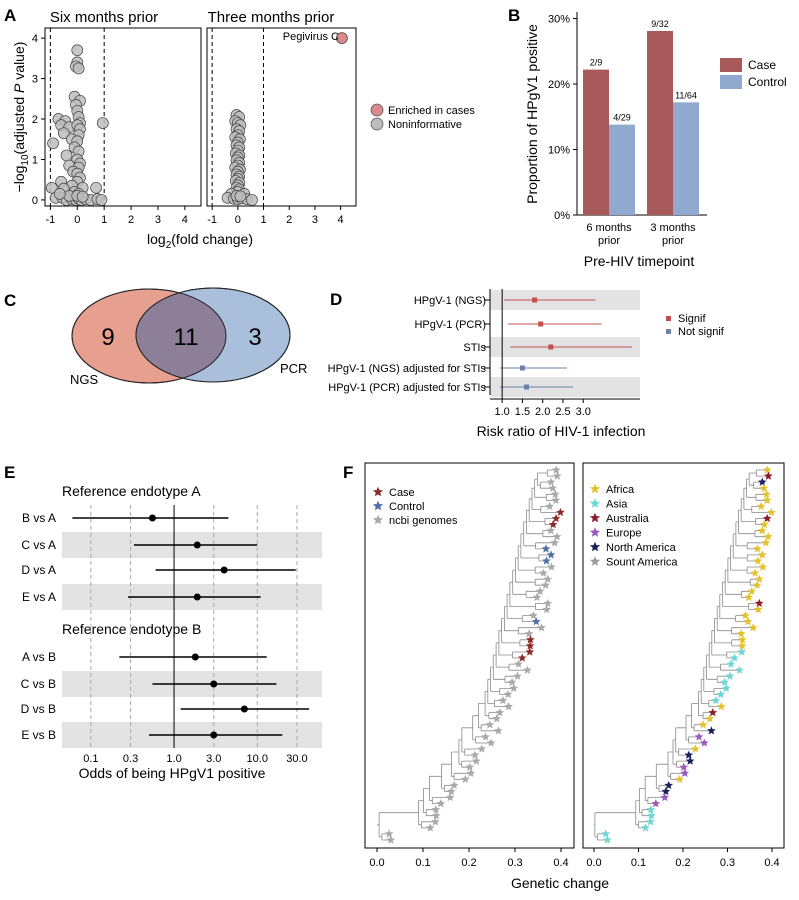 The image size is (799, 900). Describe the element at coordinates (542, 412) in the screenshot. I see `x-tick-label: 2.0` at that location.